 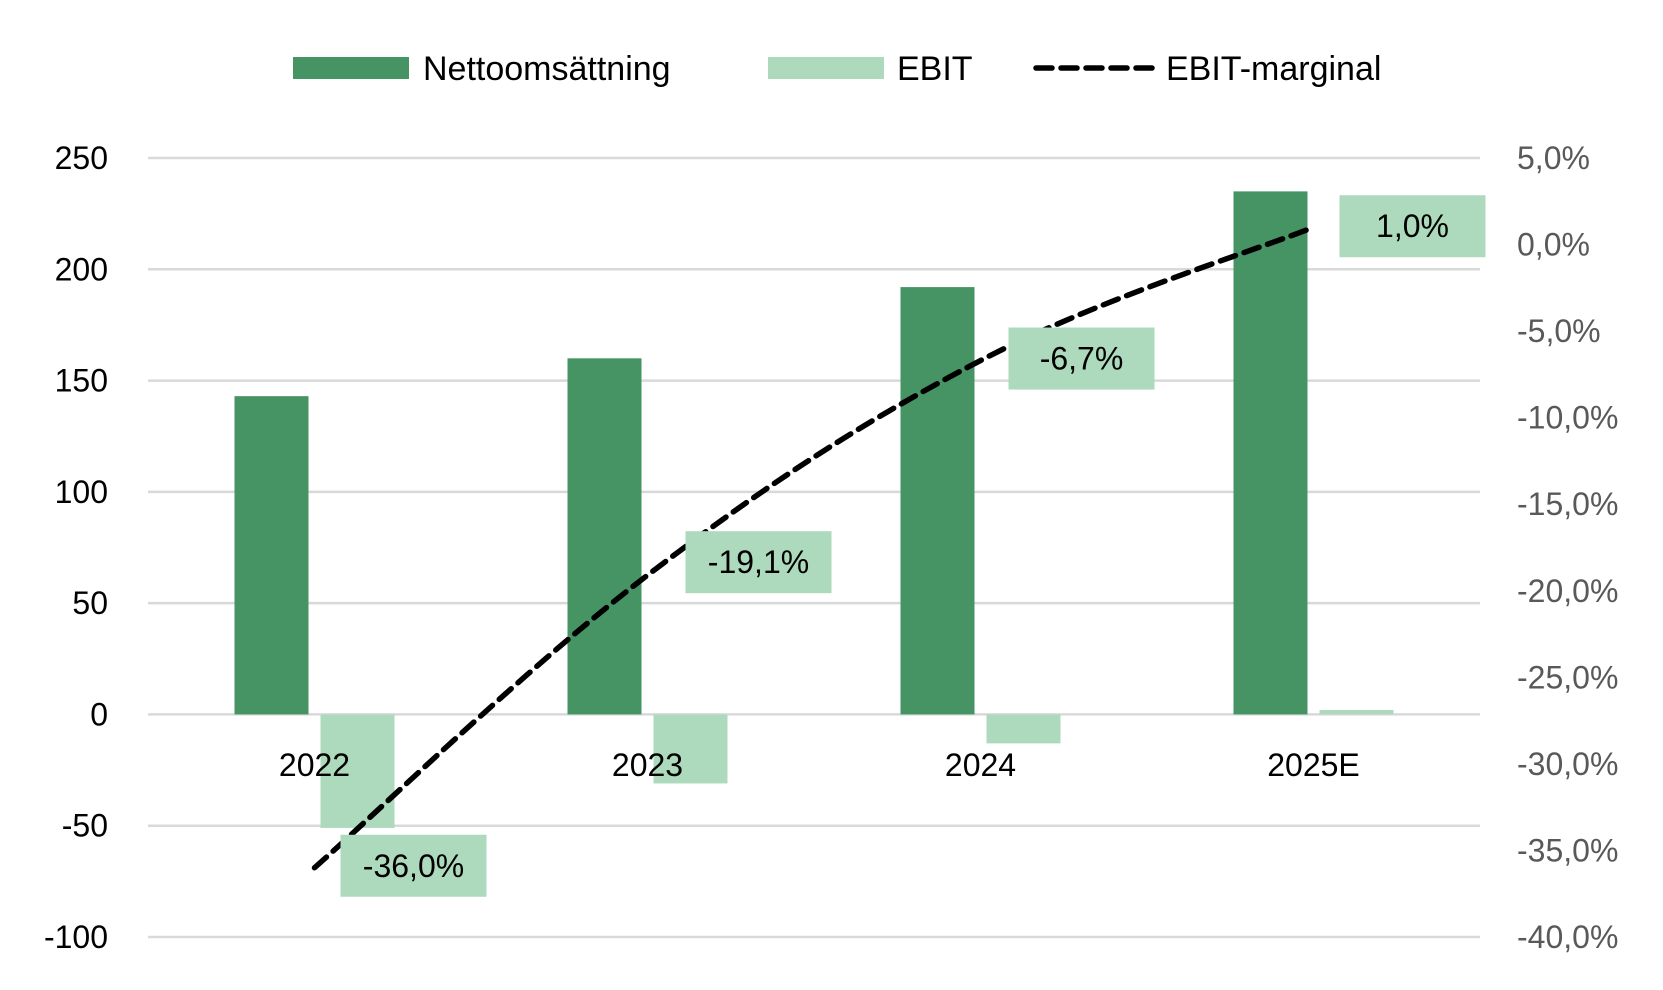 What do you see at coordinates (81, 492) in the screenshot?
I see `left-tick-label: 100` at bounding box center [81, 492].